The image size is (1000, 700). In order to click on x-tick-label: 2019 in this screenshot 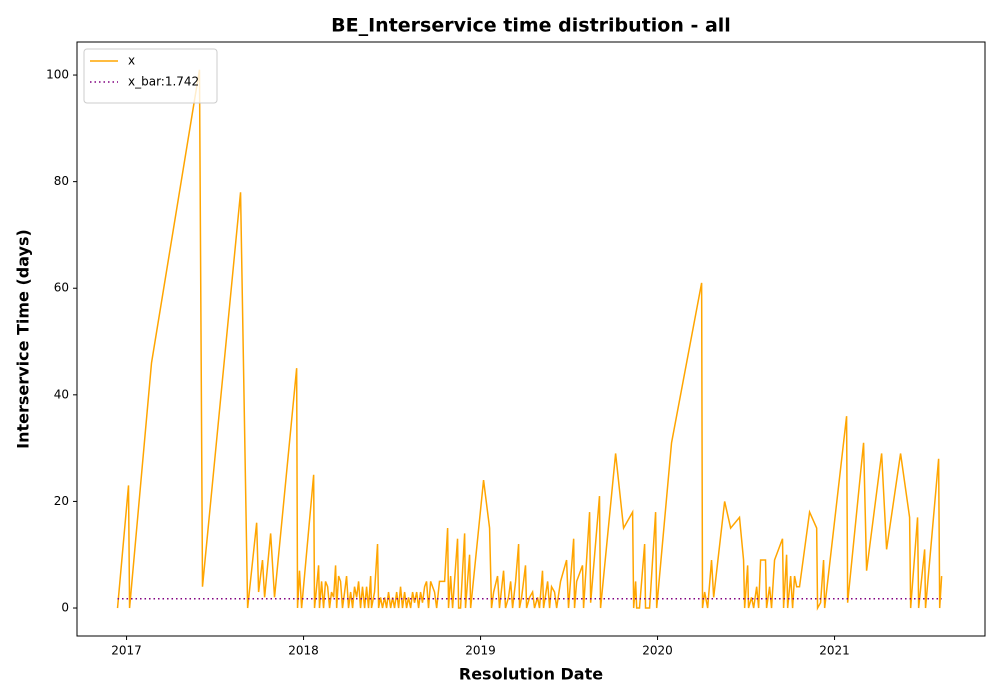, I will do `click(480, 651)`.